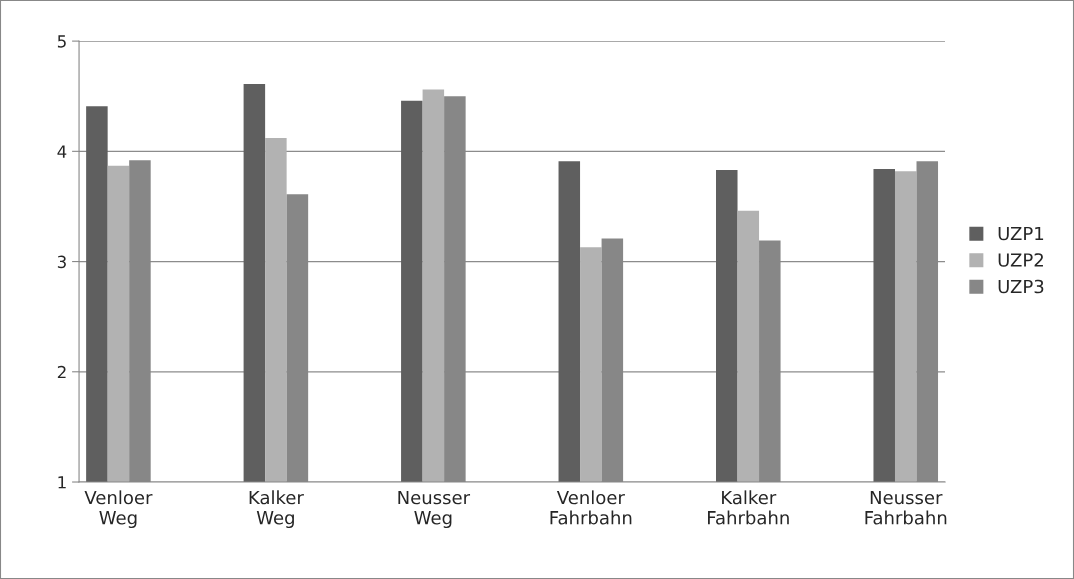 This screenshot has width=1074, height=579. What do you see at coordinates (1021, 286) in the screenshot?
I see `legend-label: UZP3` at bounding box center [1021, 286].